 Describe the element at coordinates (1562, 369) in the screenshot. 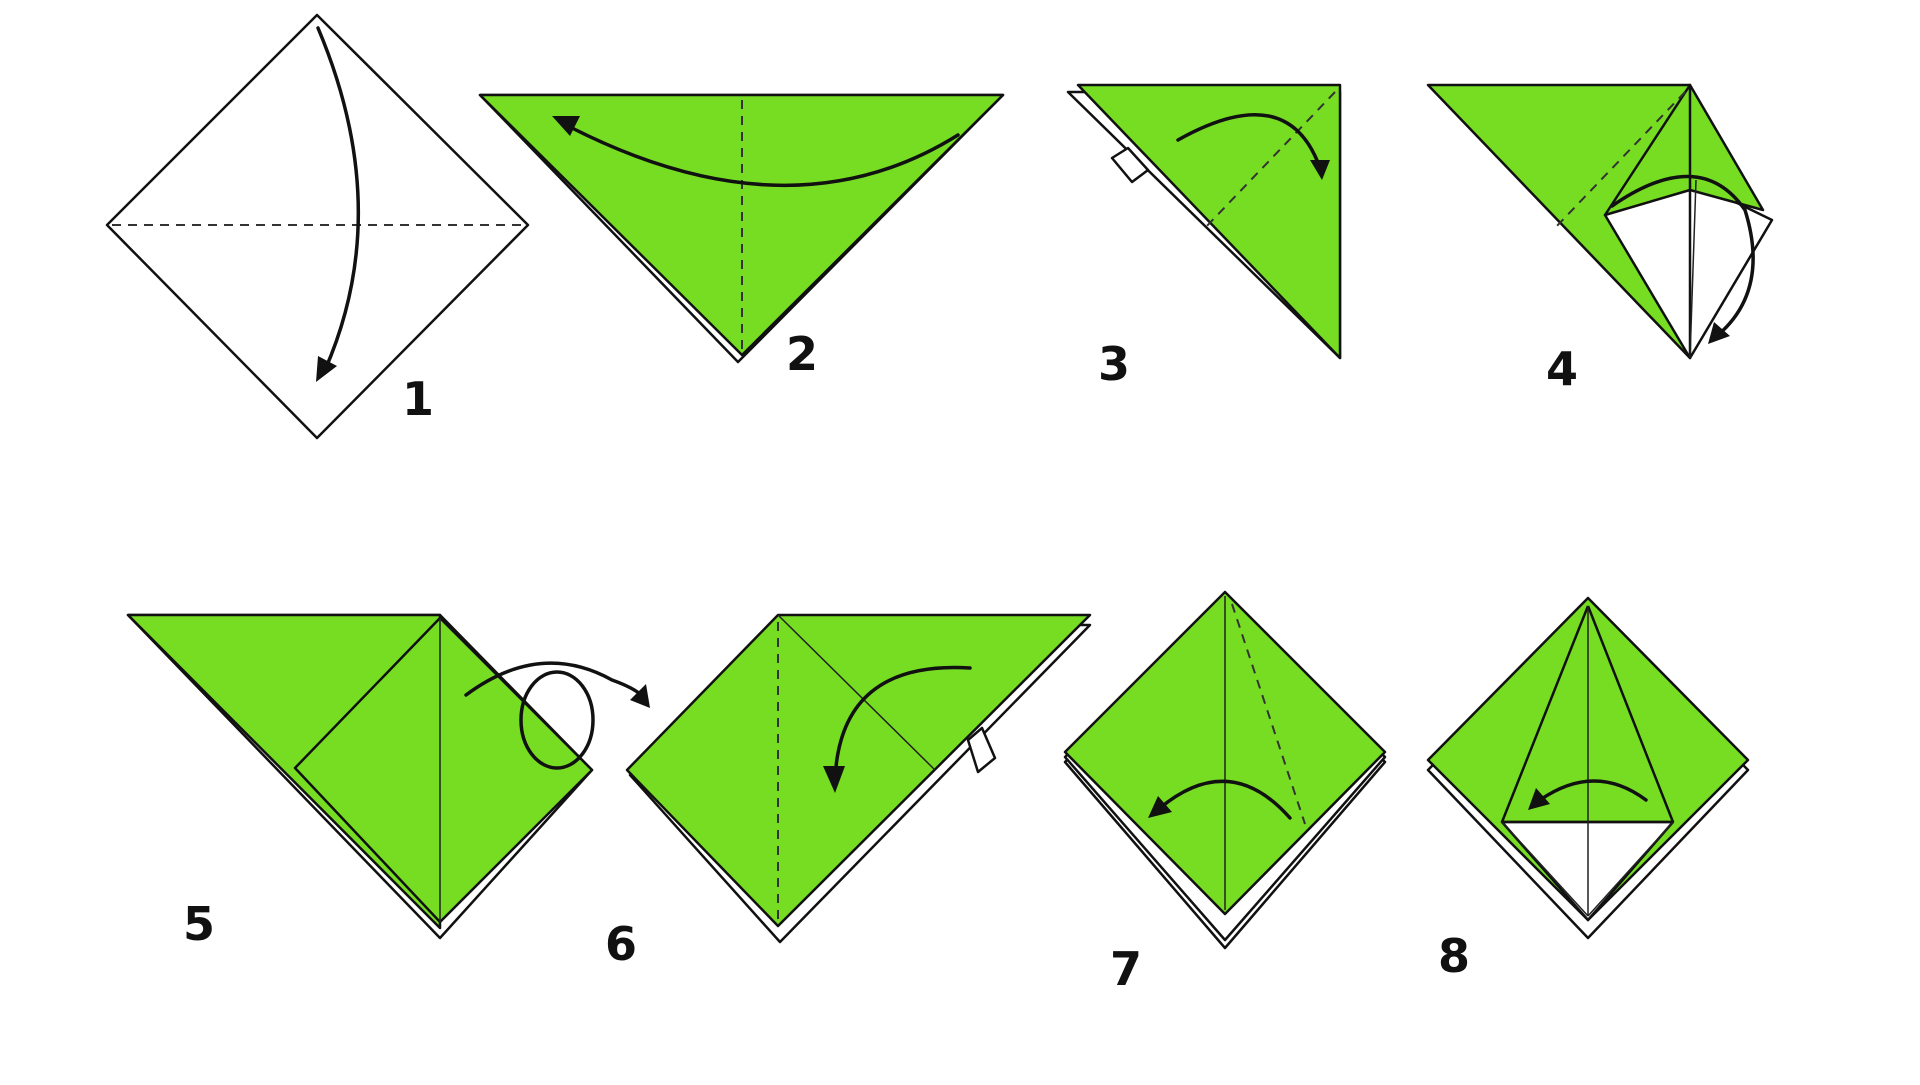

I see `step-4-number: 4` at that location.